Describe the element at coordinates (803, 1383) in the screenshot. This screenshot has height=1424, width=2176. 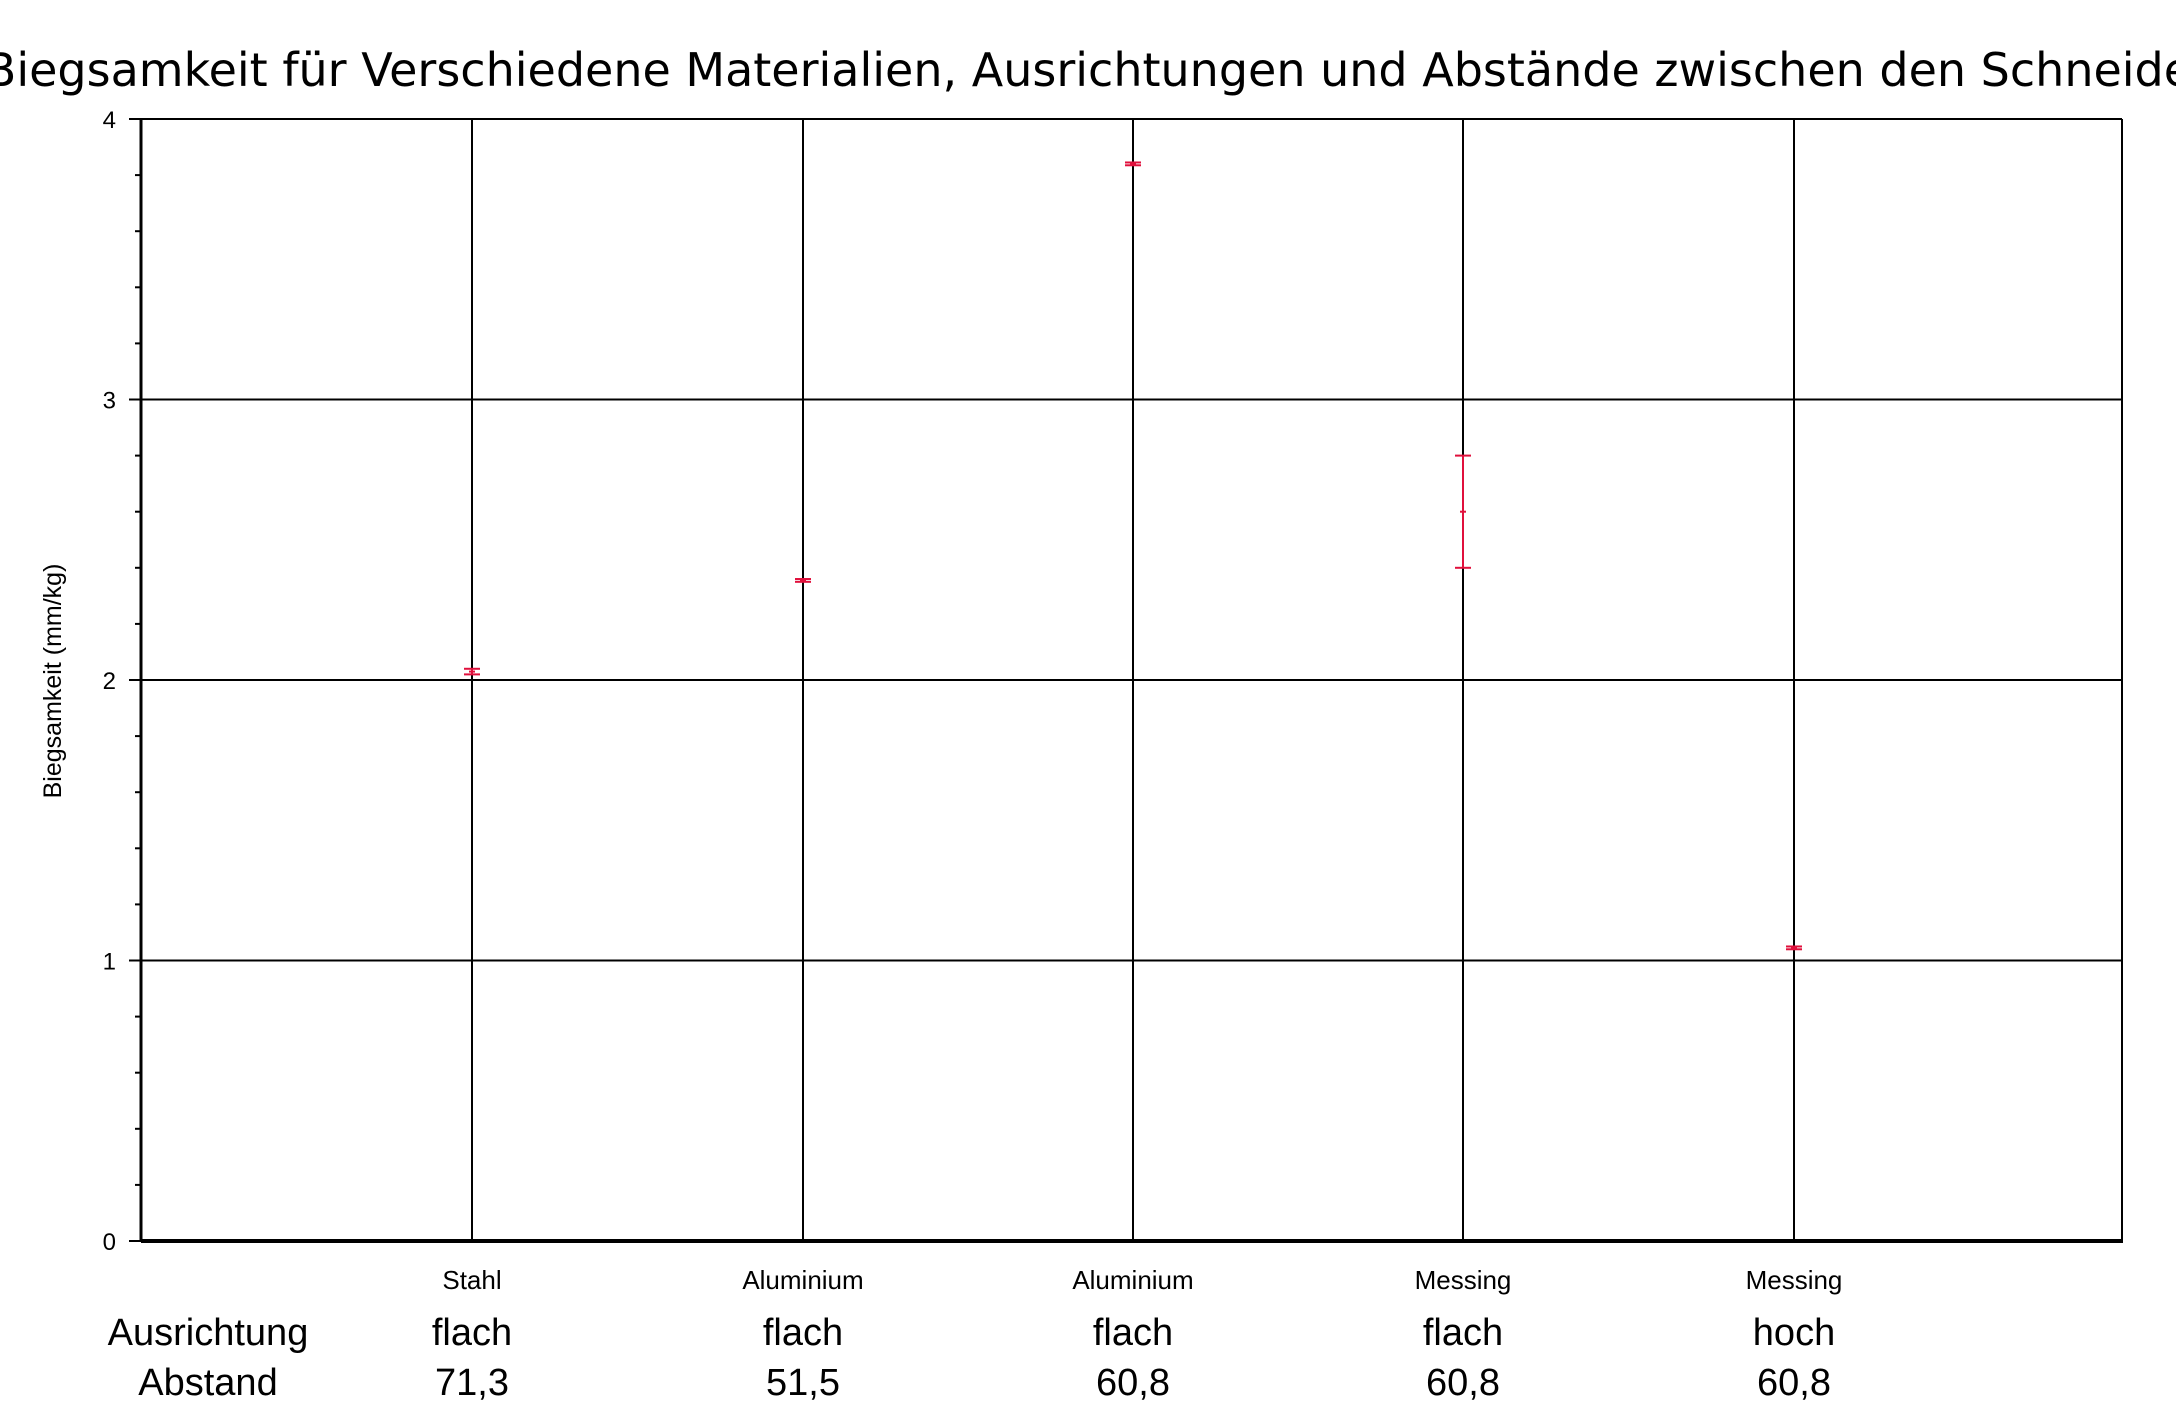
I see `category-abstand: 51,5` at that location.